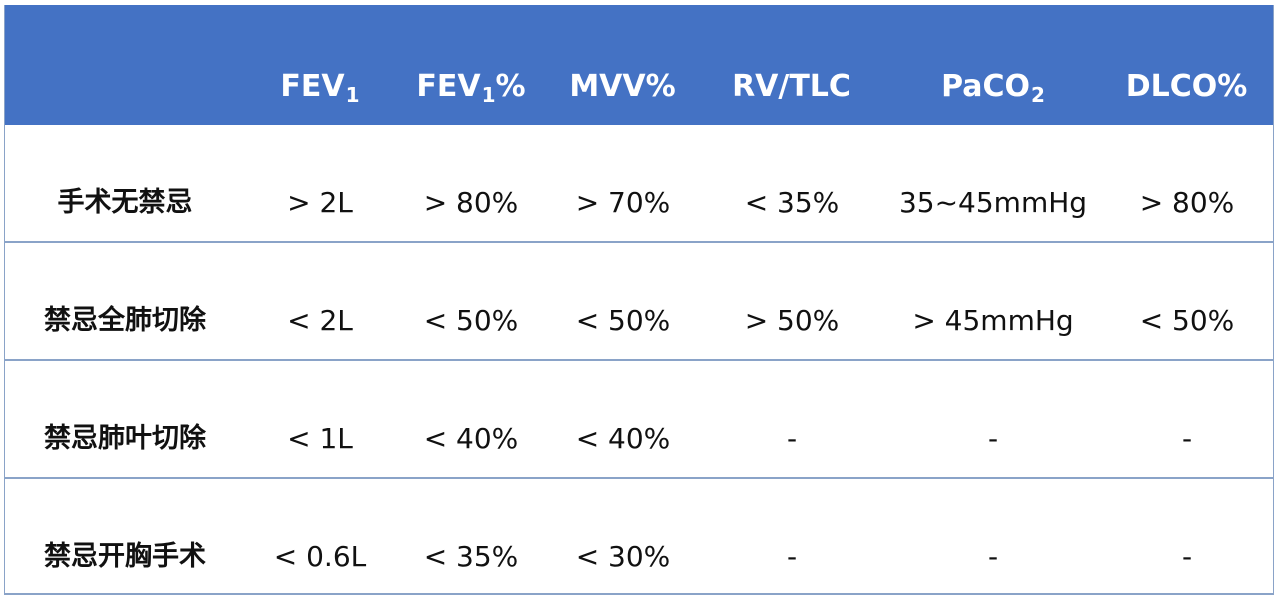 This screenshot has height=600, width=1280. What do you see at coordinates (471, 202) in the screenshot?
I see `cell-fev1-percent: > 80%` at bounding box center [471, 202].